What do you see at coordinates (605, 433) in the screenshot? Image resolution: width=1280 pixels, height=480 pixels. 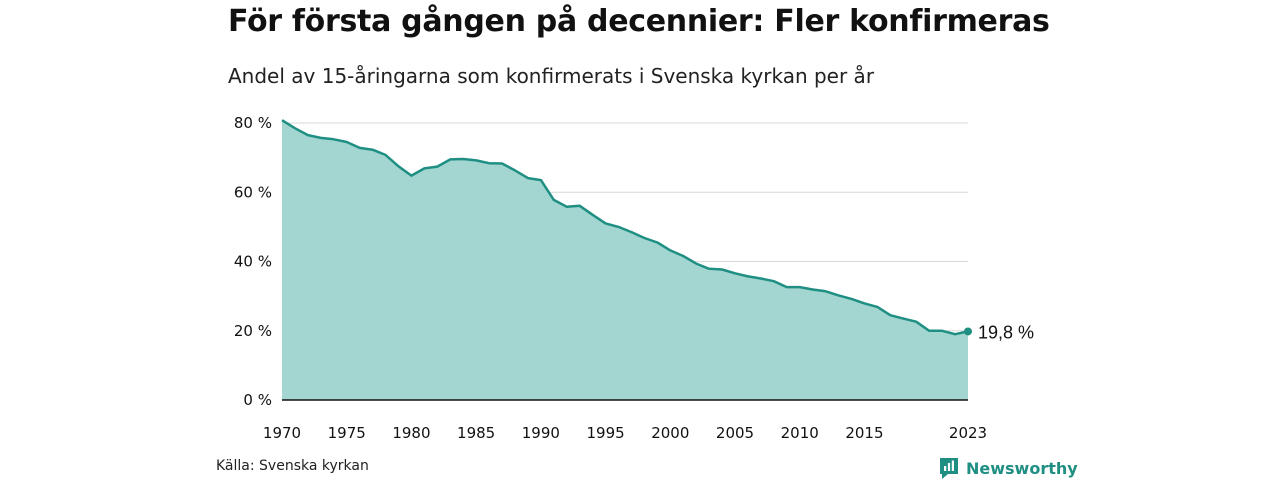 I see `x-tick-label: 1995` at bounding box center [605, 433].